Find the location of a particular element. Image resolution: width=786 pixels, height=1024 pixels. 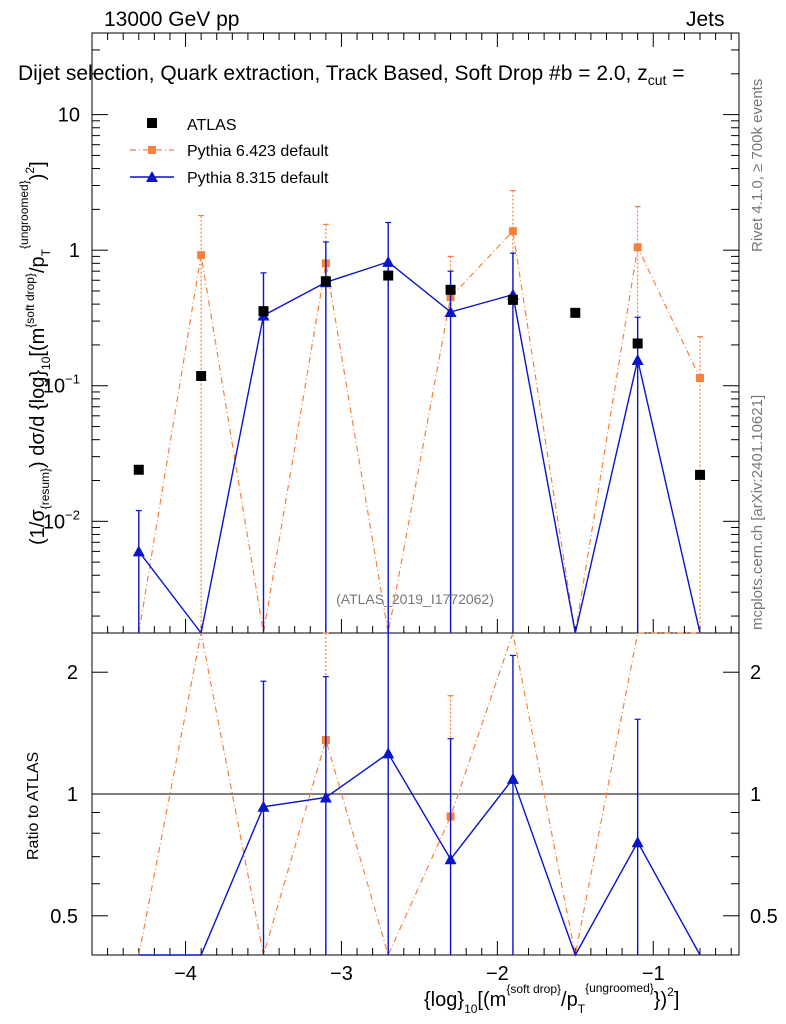

legend-pythia6-label: Pythia 6.423 default is located at coordinates (258, 151).